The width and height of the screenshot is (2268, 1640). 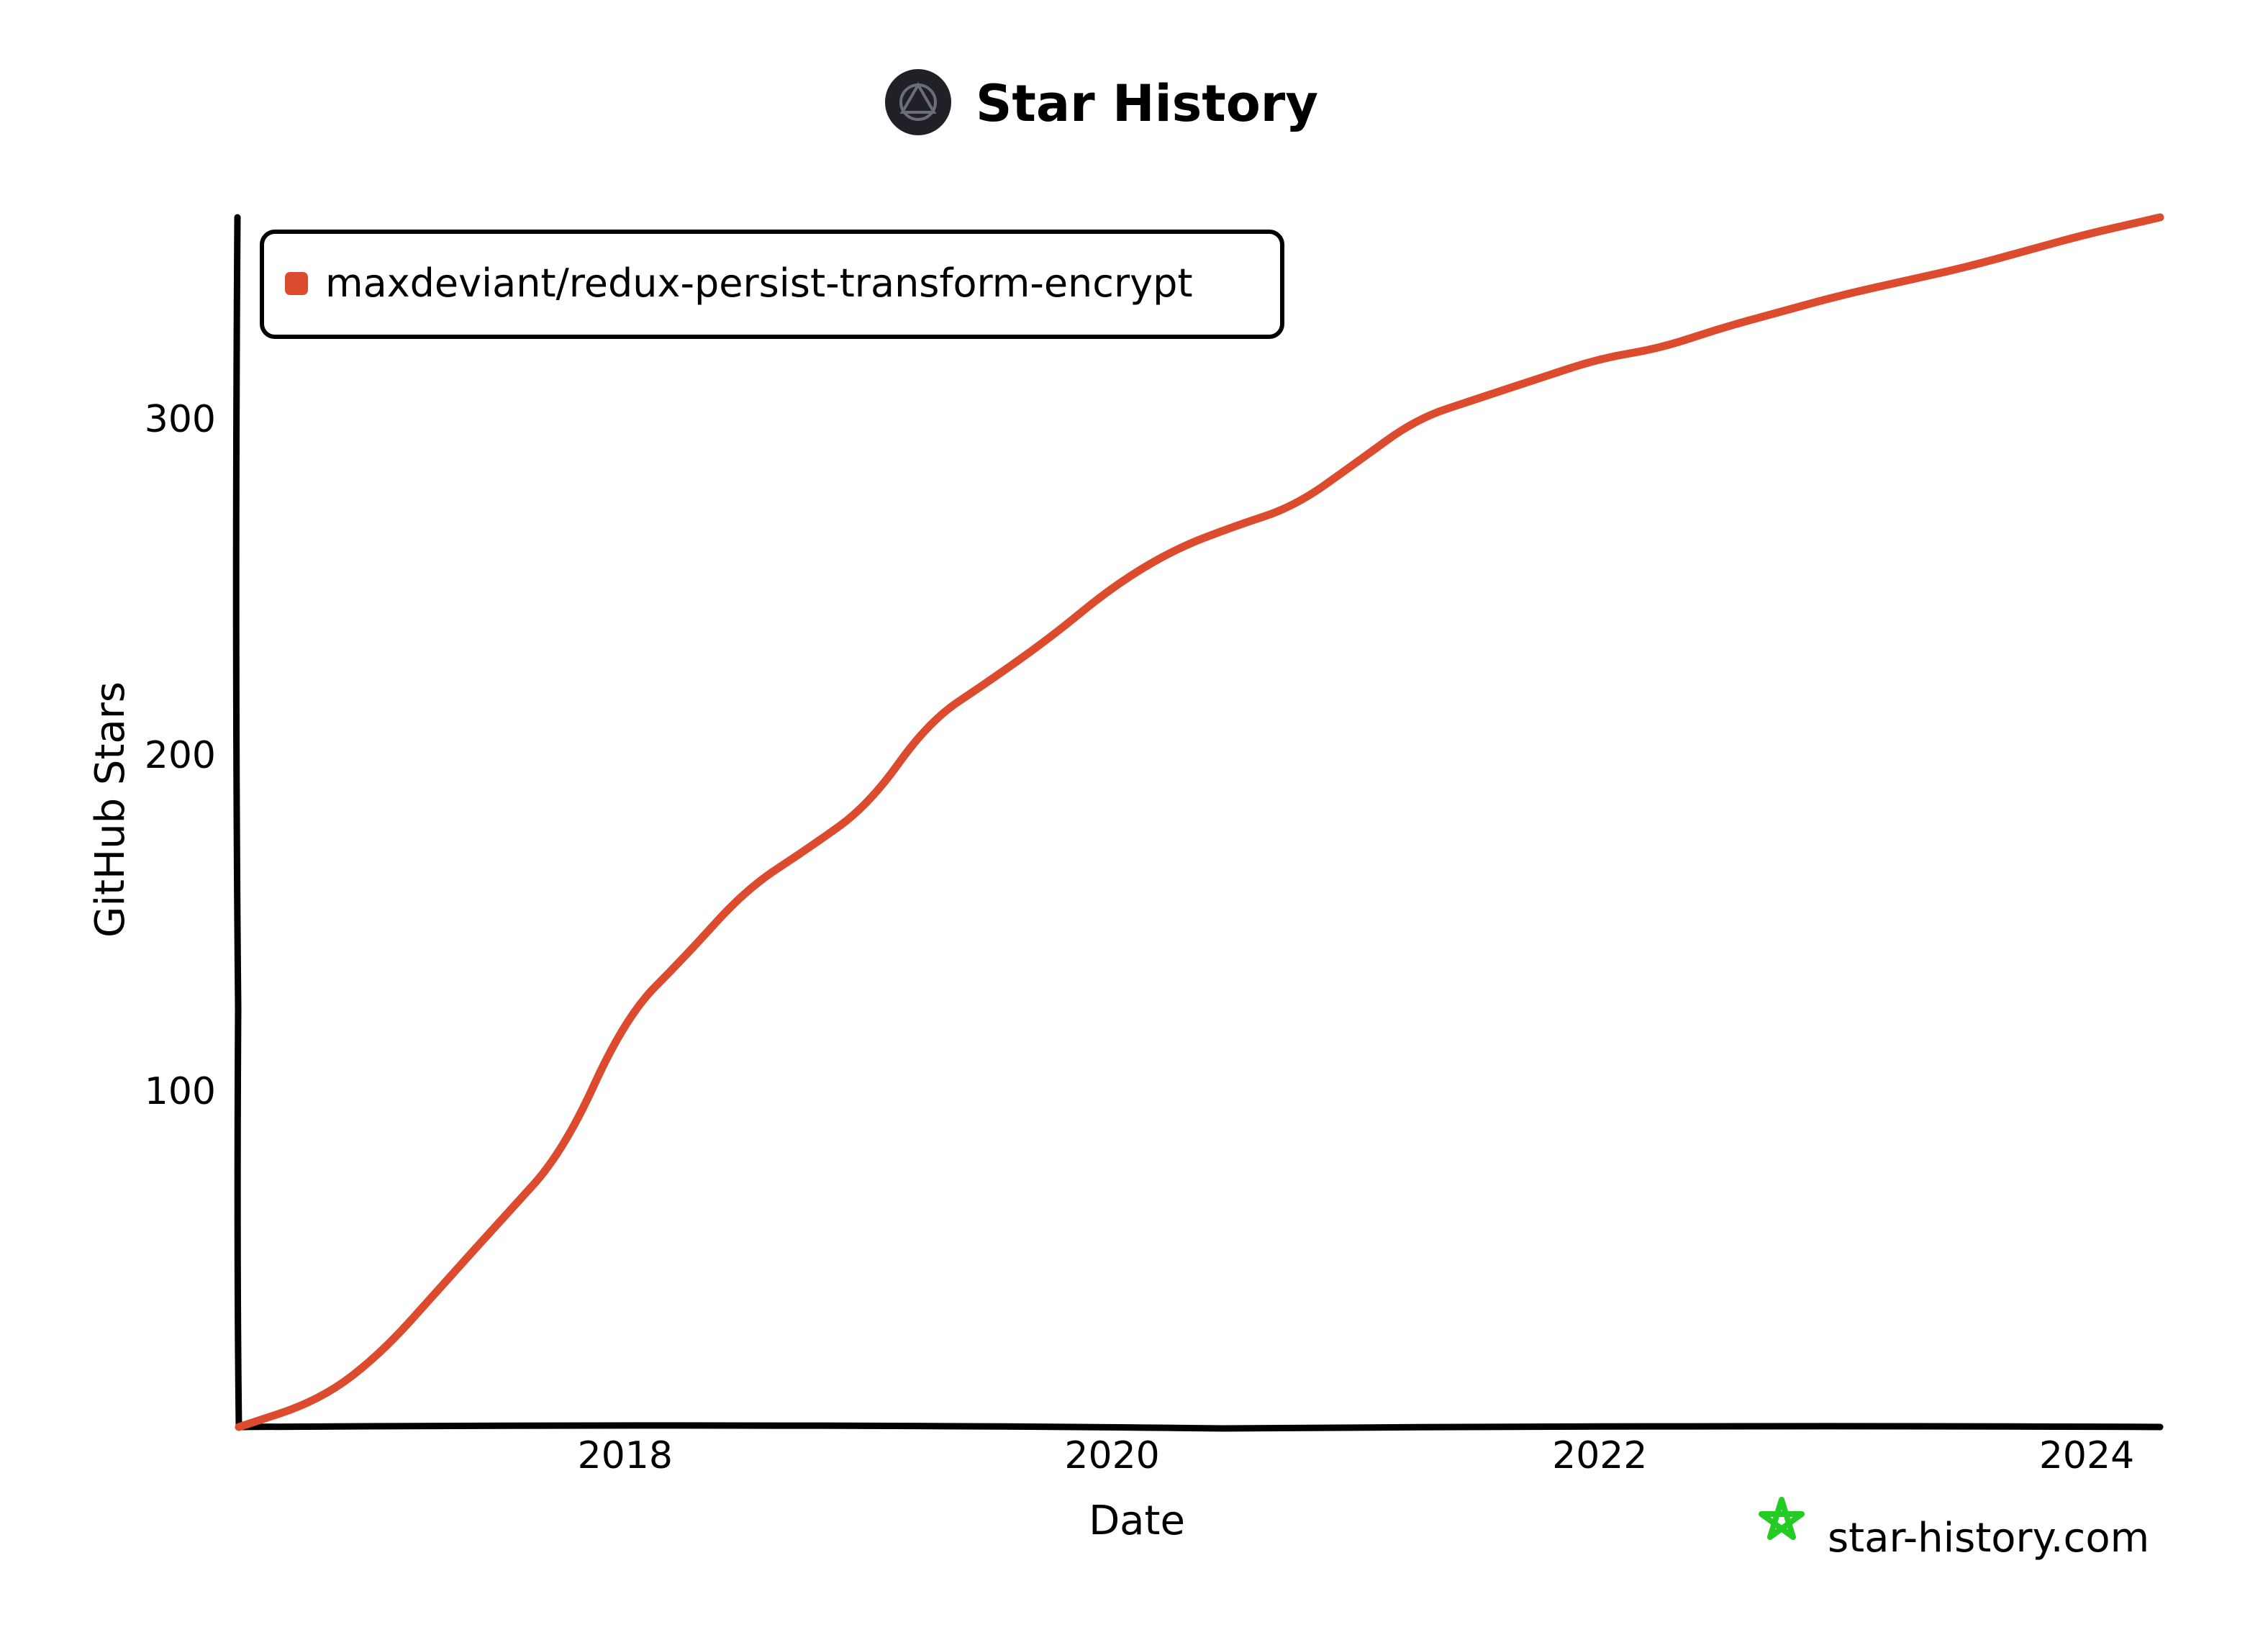 I want to click on y-tick-label-200: 200, so click(x=180, y=755).